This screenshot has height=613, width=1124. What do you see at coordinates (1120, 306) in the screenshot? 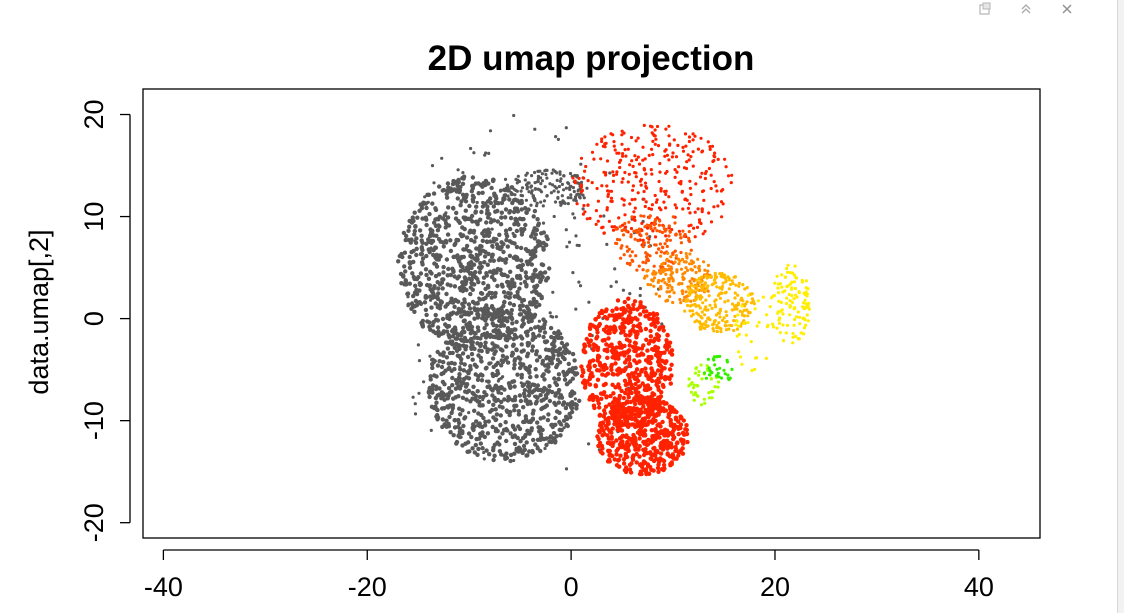
I see `window-edge-scrollbar` at bounding box center [1120, 306].